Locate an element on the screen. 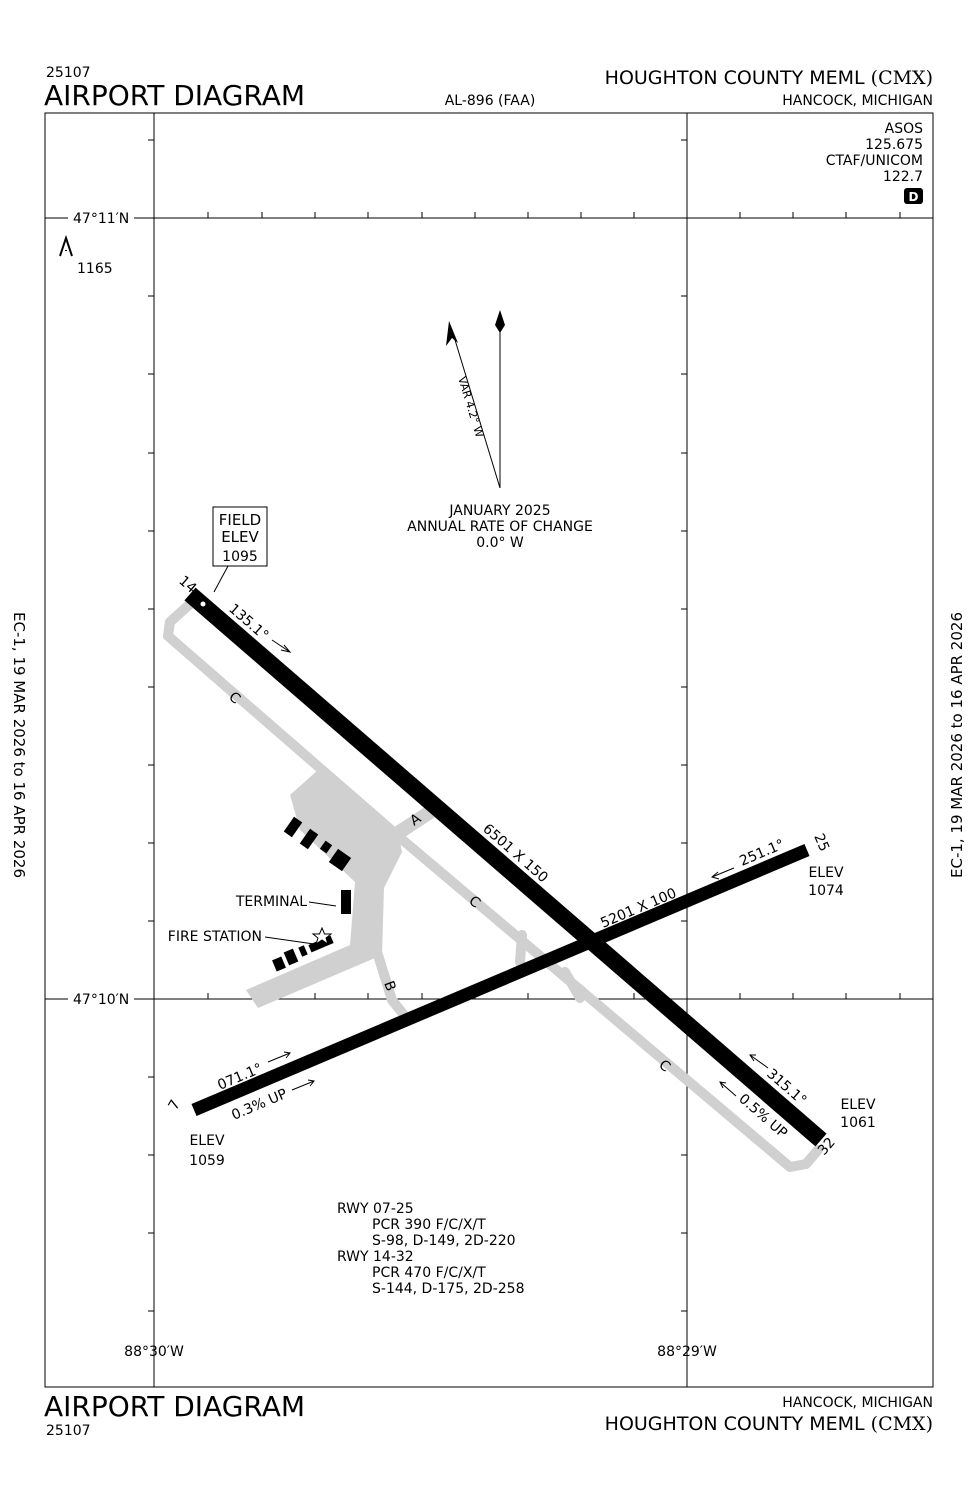 The height and width of the screenshot is (1500, 978). fire-station-symbol is located at coordinates (322, 936).